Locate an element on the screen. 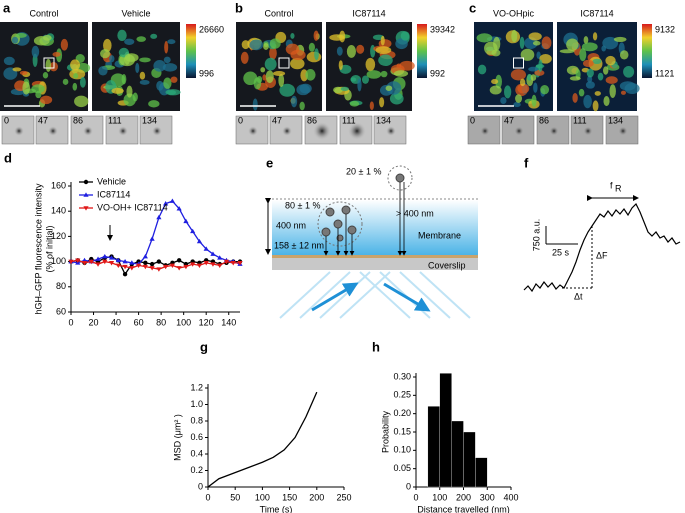 The height and width of the screenshot is (513, 685). x-tick-label: 400 is located at coordinates (510, 497).